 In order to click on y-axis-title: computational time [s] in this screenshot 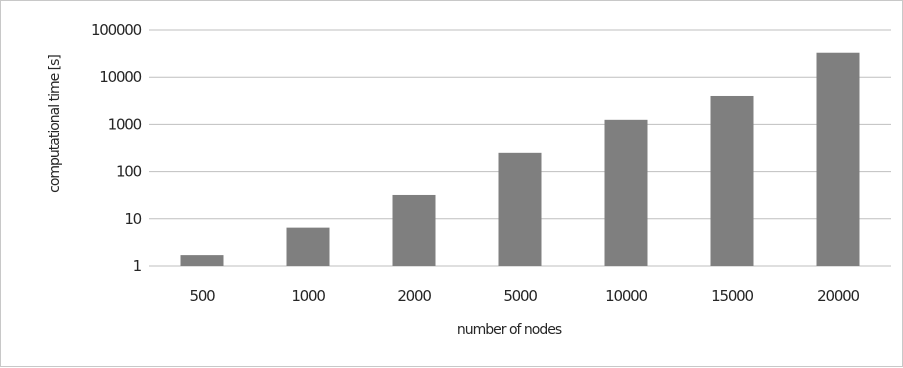, I will do `click(55, 124)`.